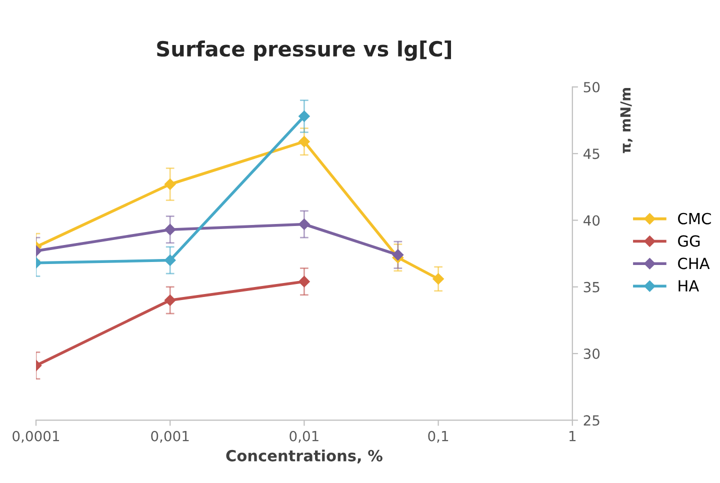 The height and width of the screenshot is (483, 720). Describe the element at coordinates (573, 436) in the screenshot. I see `x-tick-label: 1` at that location.